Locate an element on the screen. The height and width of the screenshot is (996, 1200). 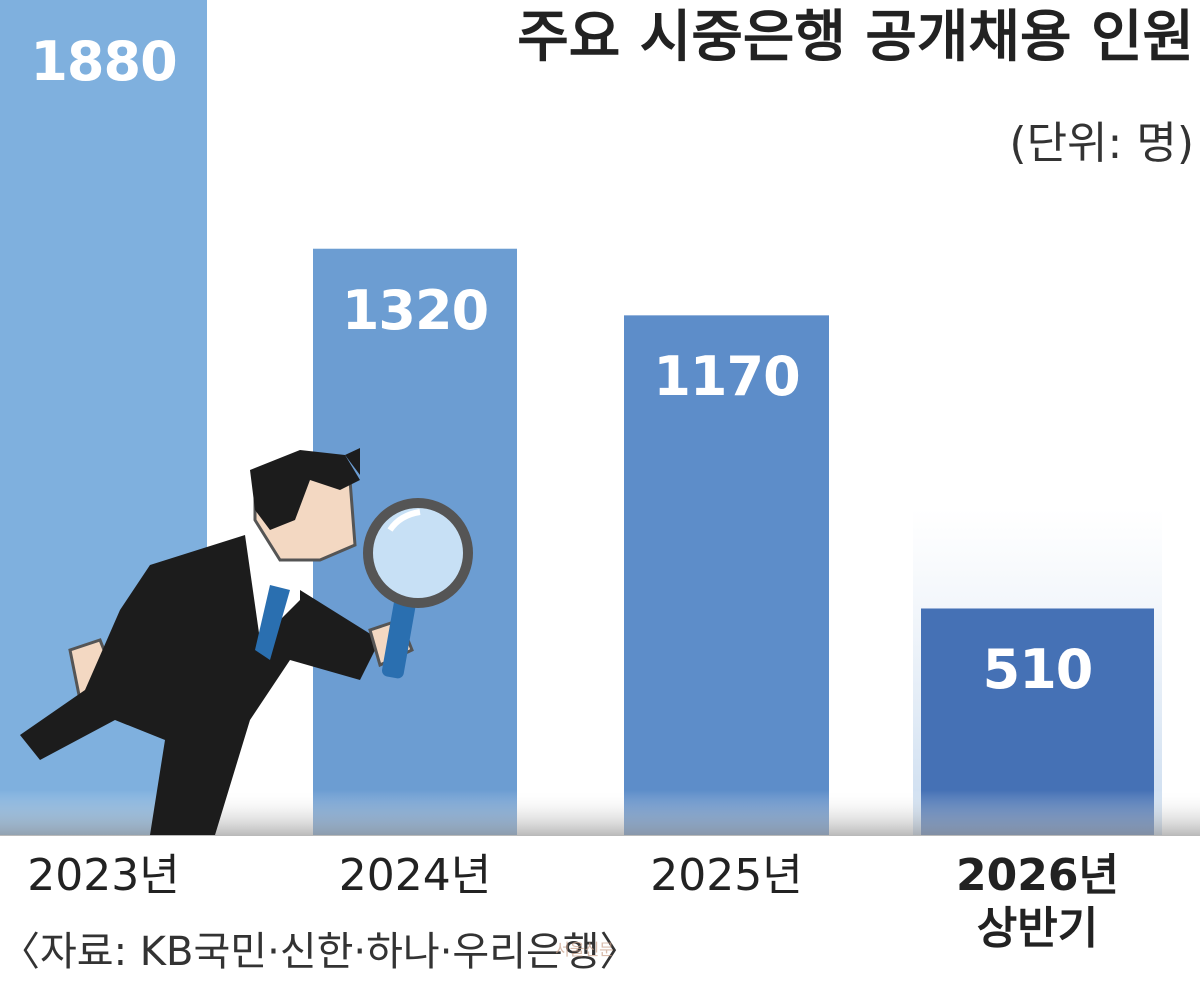
value-label: 510 is located at coordinates (1038, 670).